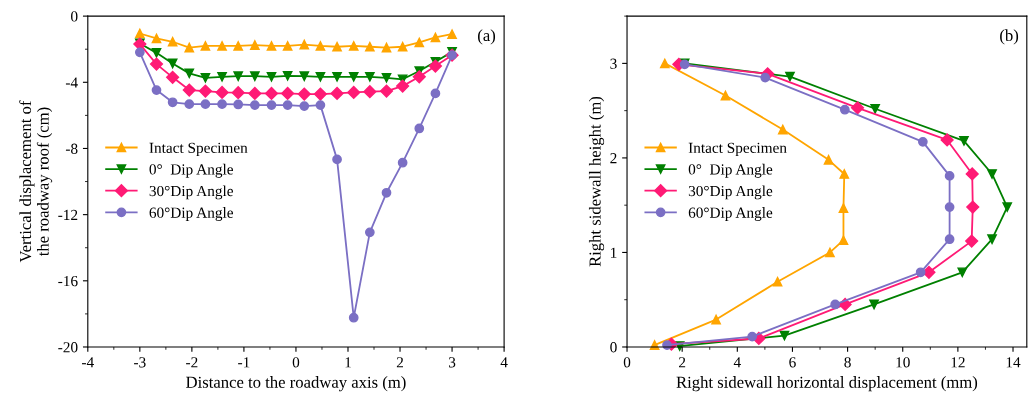 This screenshot has height=403, width=1033. I want to click on x-axis-title: Right sidewall horizontal displacement (mm), so click(827, 384).